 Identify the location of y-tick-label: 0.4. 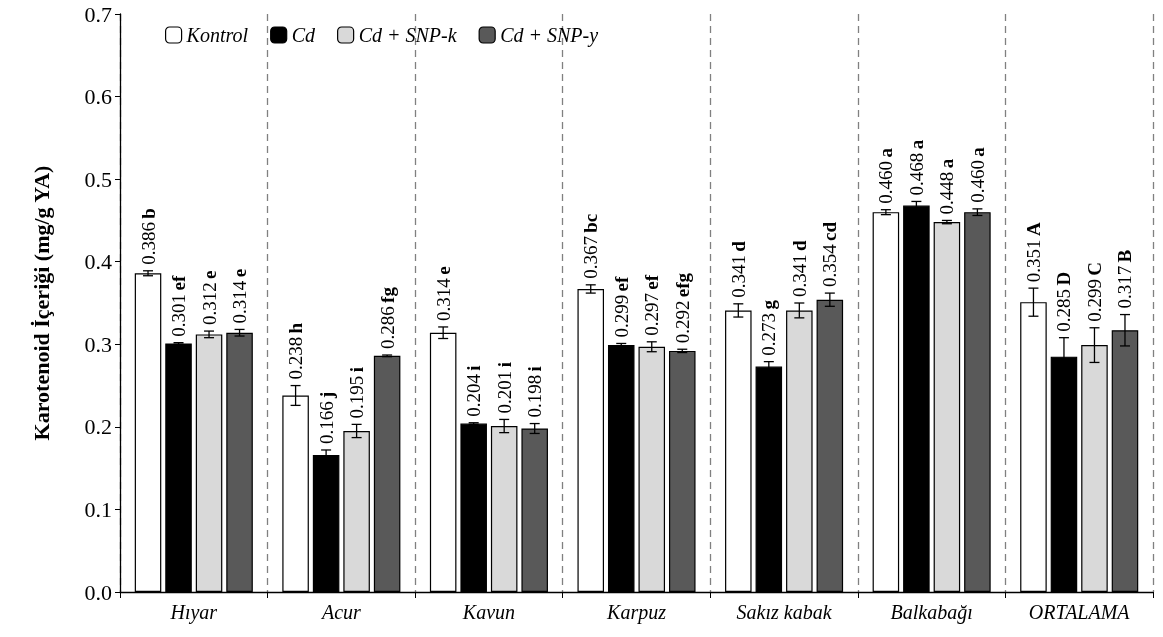
(98, 262).